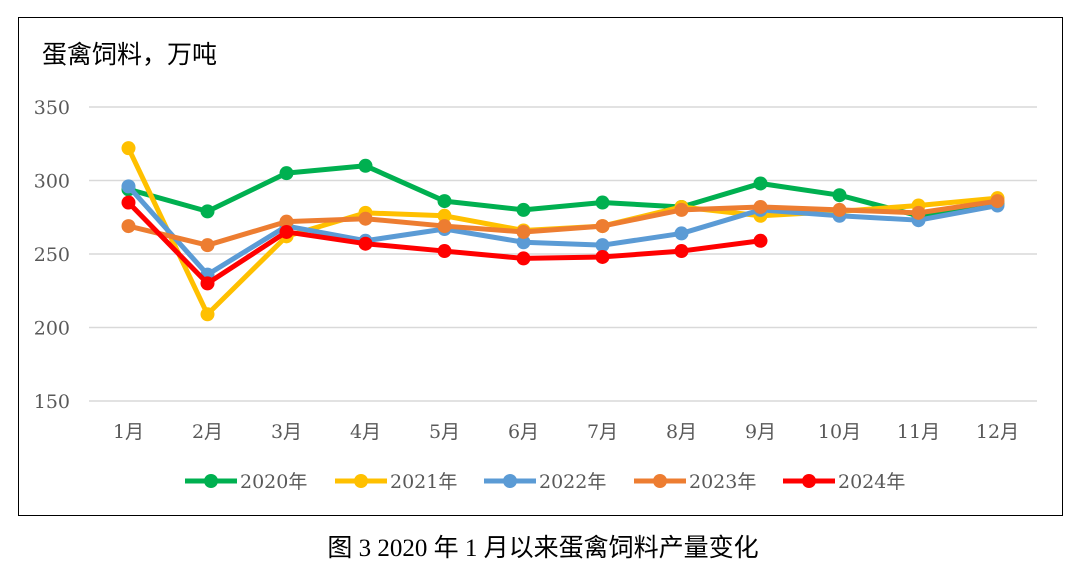 This screenshot has height=585, width=1086. I want to click on legend-label: 2021年, so click(423, 482).